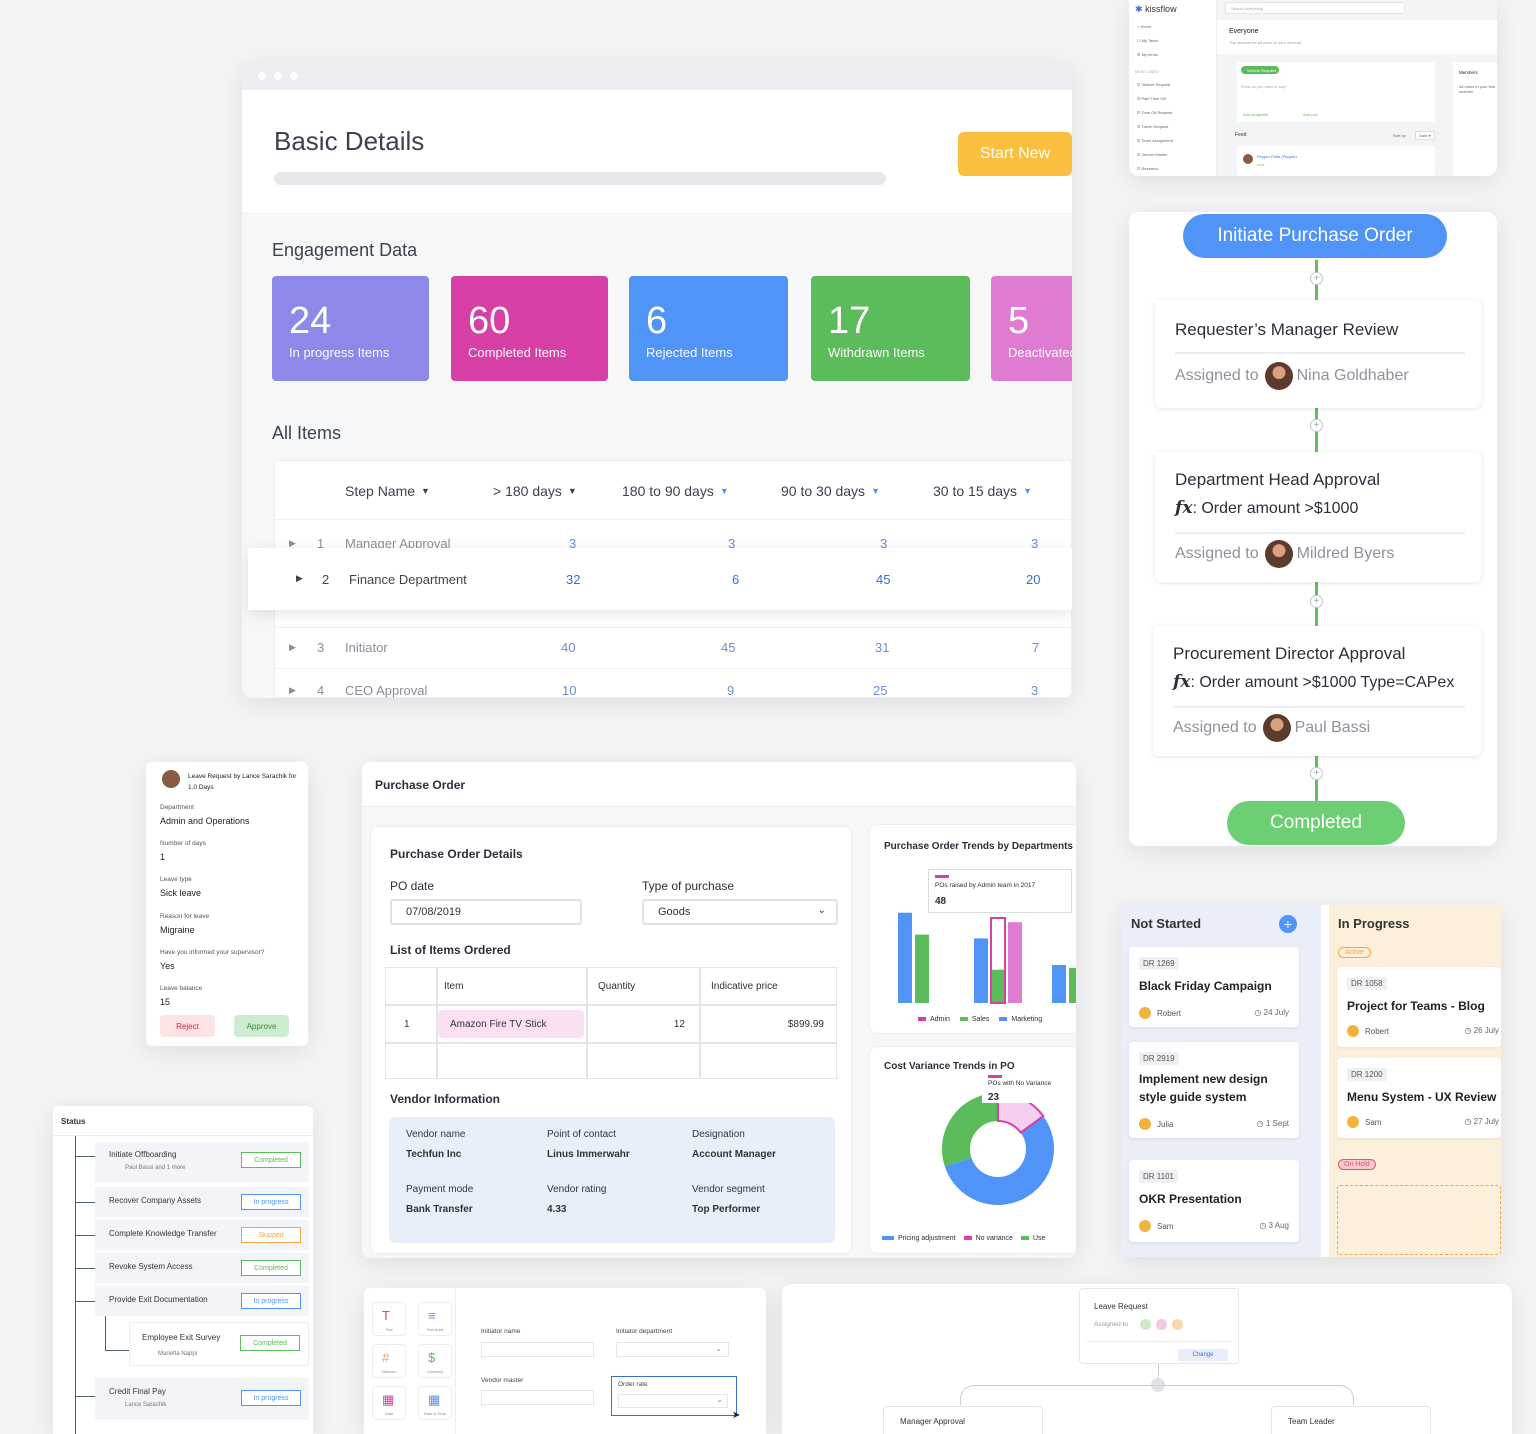 The width and height of the screenshot is (1536, 1434). I want to click on stat-card-in-progress: 24 In progress Items, so click(350, 328).